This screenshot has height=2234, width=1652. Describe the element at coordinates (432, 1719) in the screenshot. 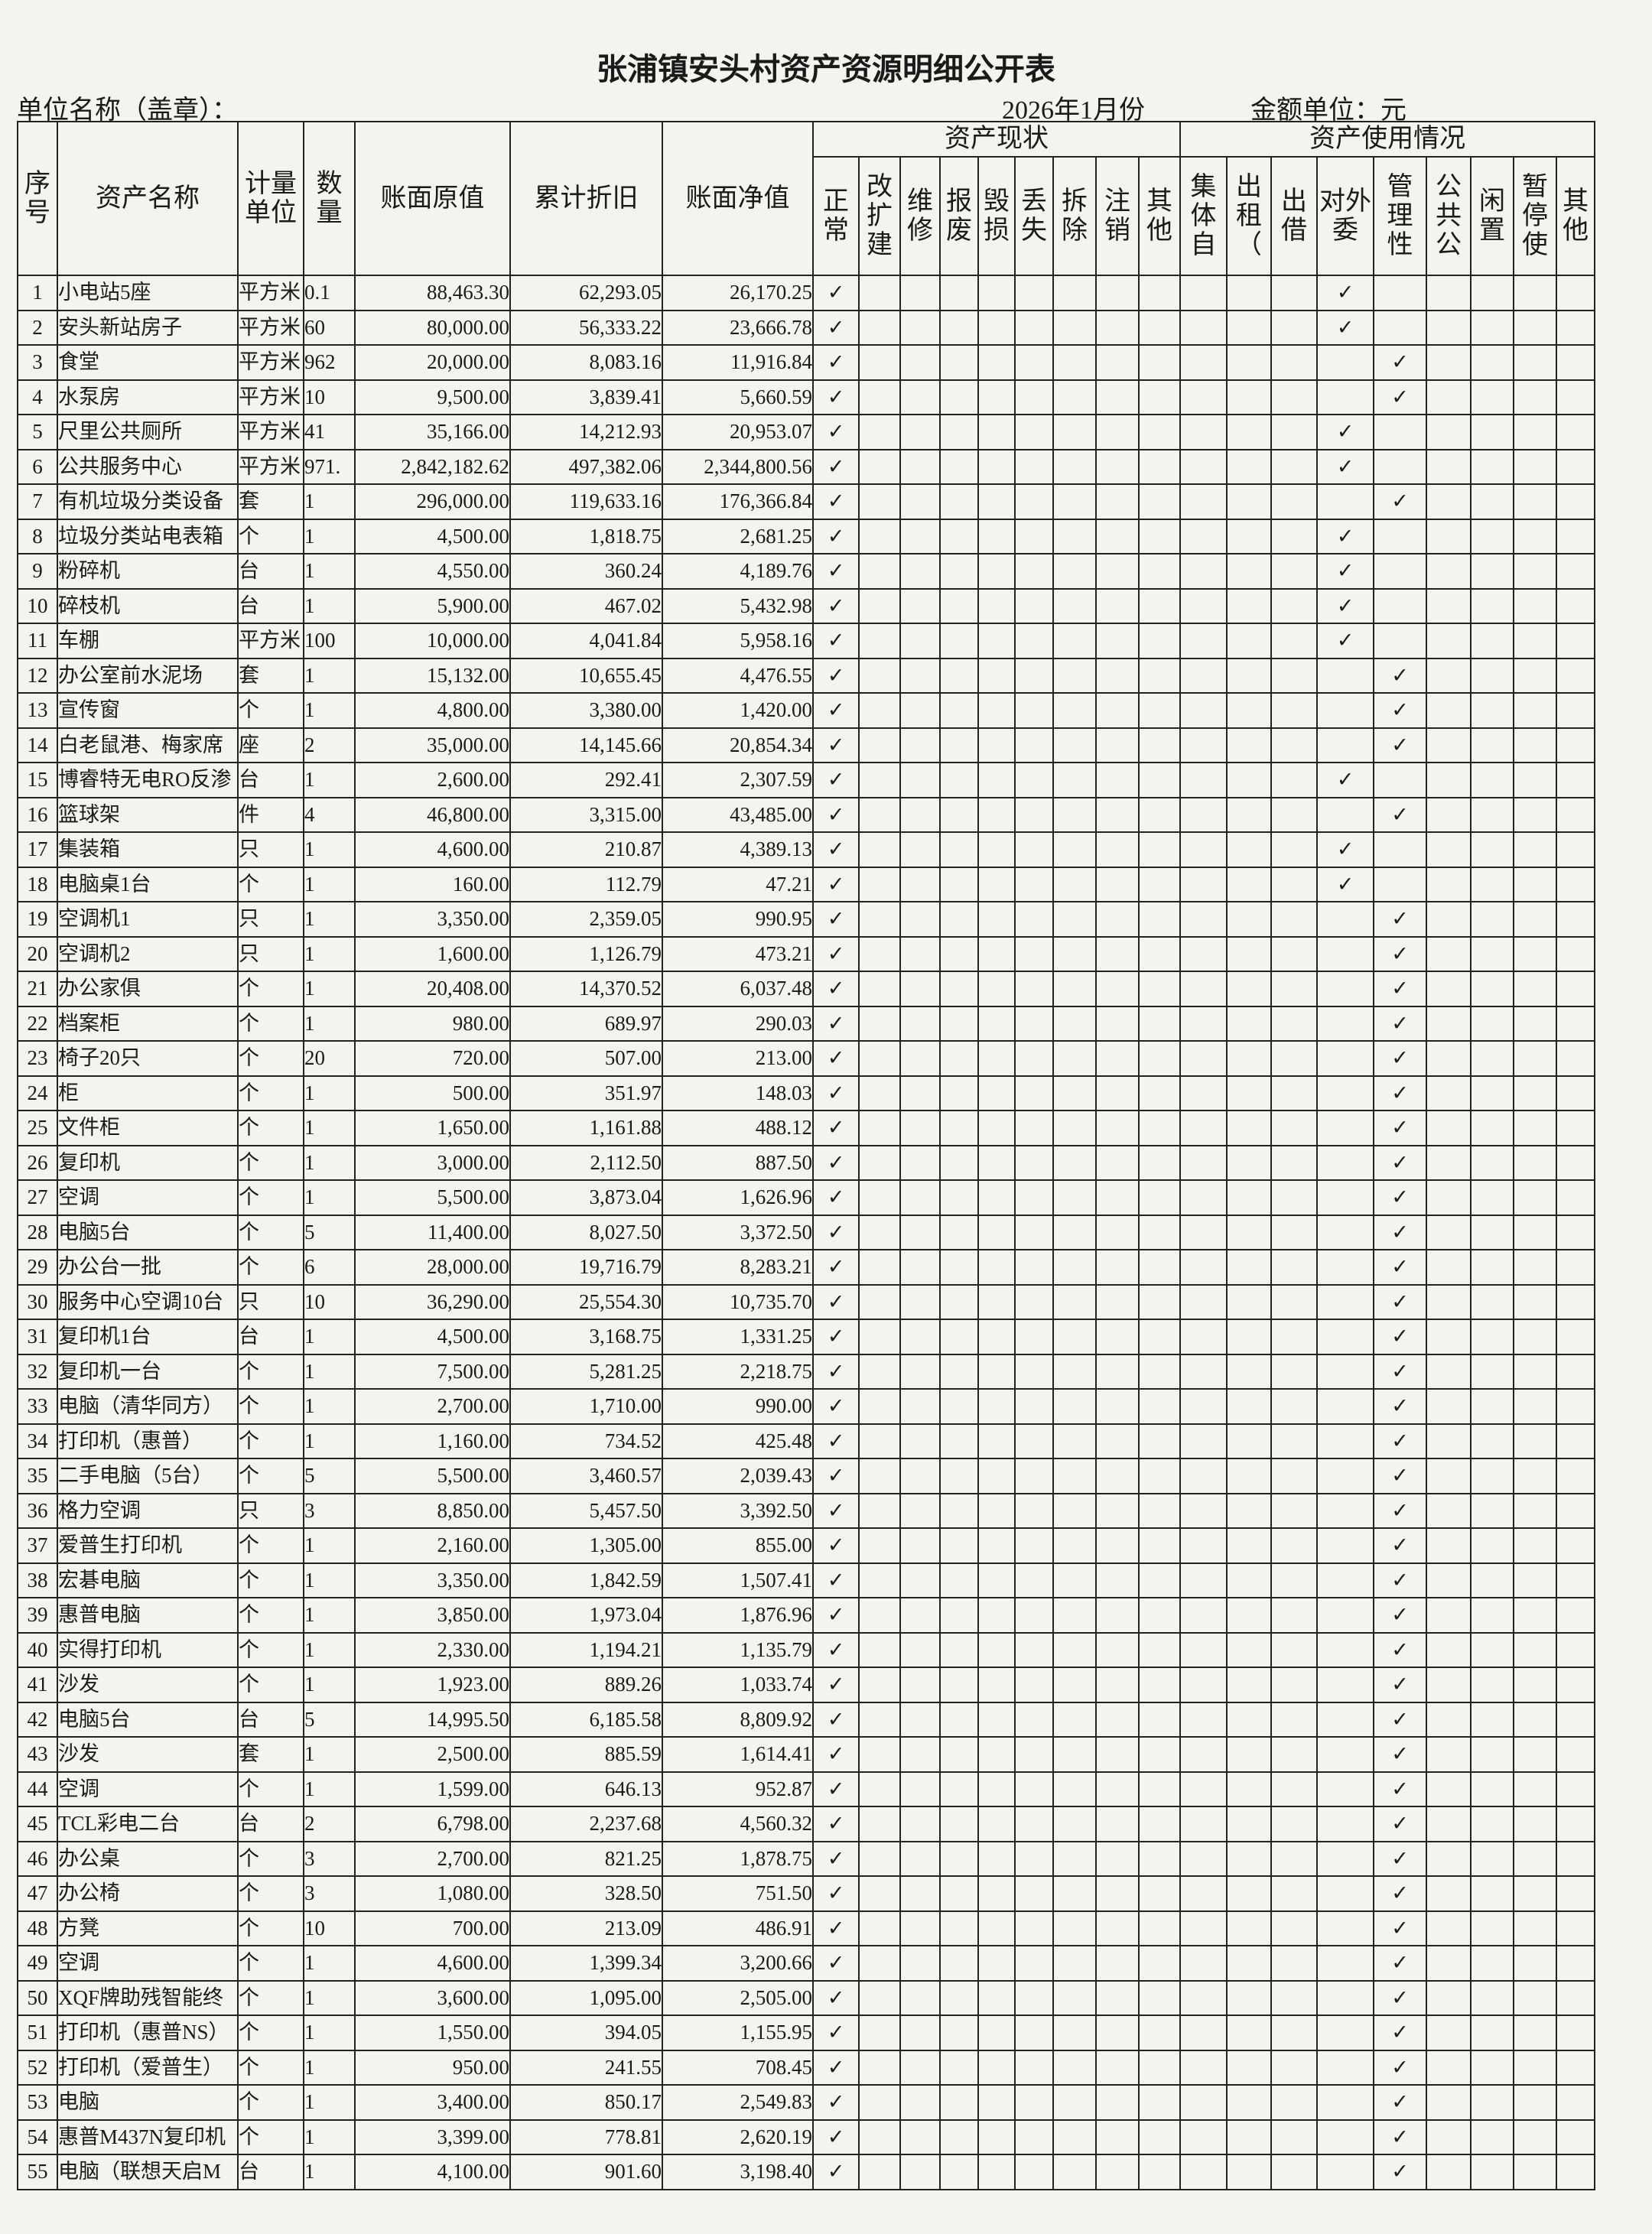

I see `original-value: 14,995.50` at that location.